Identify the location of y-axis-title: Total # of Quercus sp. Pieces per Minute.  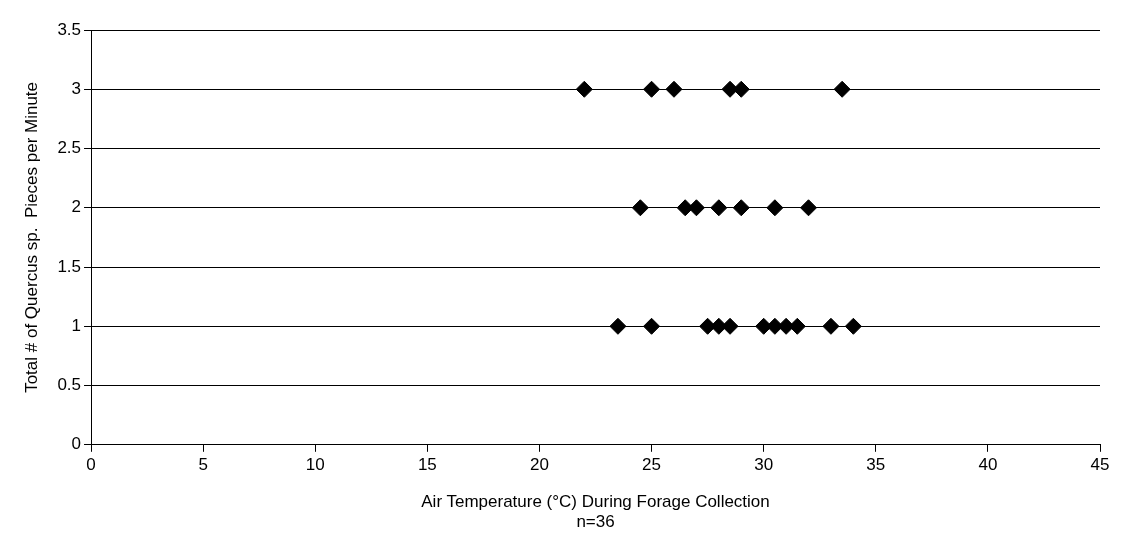
(31, 237).